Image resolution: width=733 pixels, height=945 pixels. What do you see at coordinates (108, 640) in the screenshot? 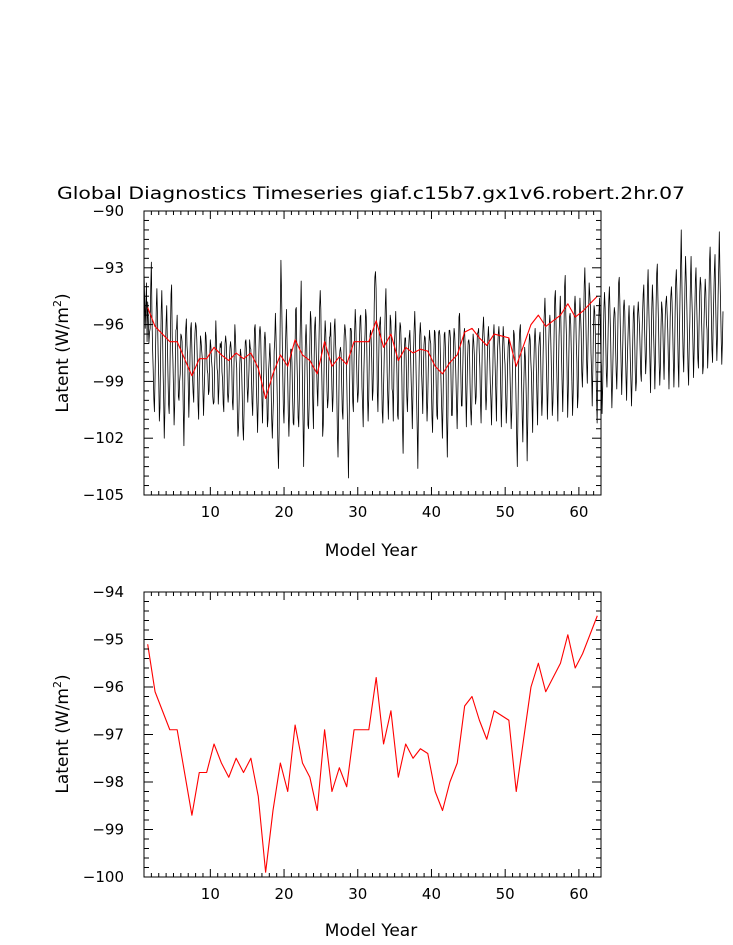
I see `y-tick-label: −95` at bounding box center [108, 640].